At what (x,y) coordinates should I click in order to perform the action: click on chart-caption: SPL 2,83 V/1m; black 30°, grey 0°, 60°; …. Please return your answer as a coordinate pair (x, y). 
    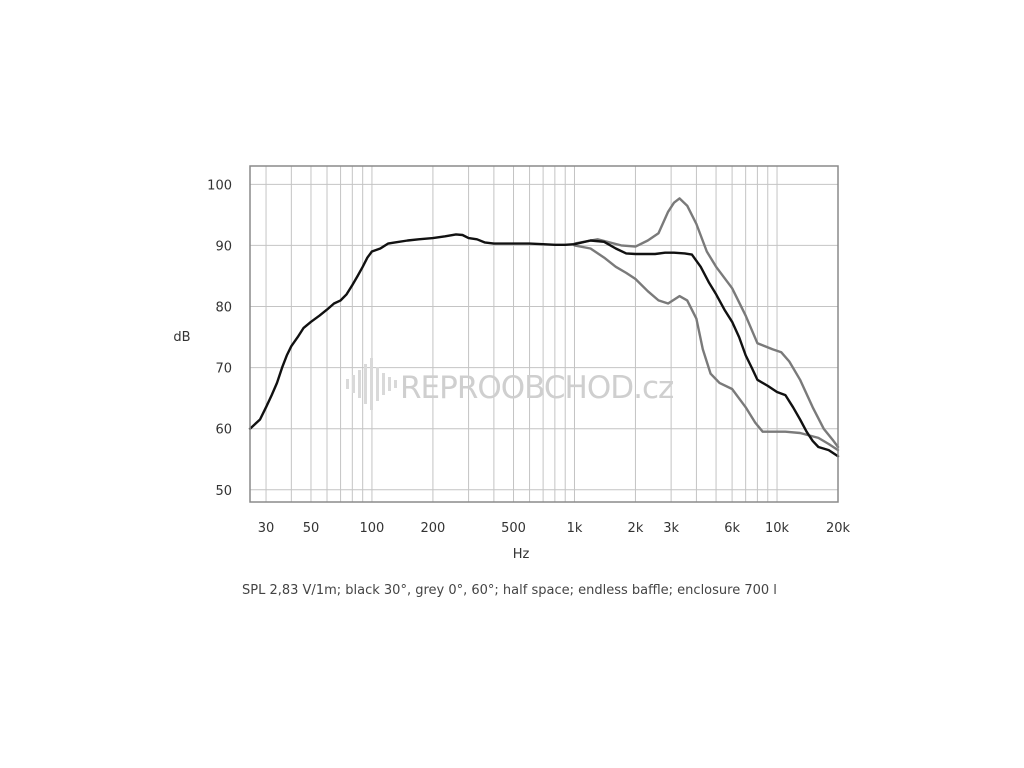
    Looking at the image, I should click on (509, 590).